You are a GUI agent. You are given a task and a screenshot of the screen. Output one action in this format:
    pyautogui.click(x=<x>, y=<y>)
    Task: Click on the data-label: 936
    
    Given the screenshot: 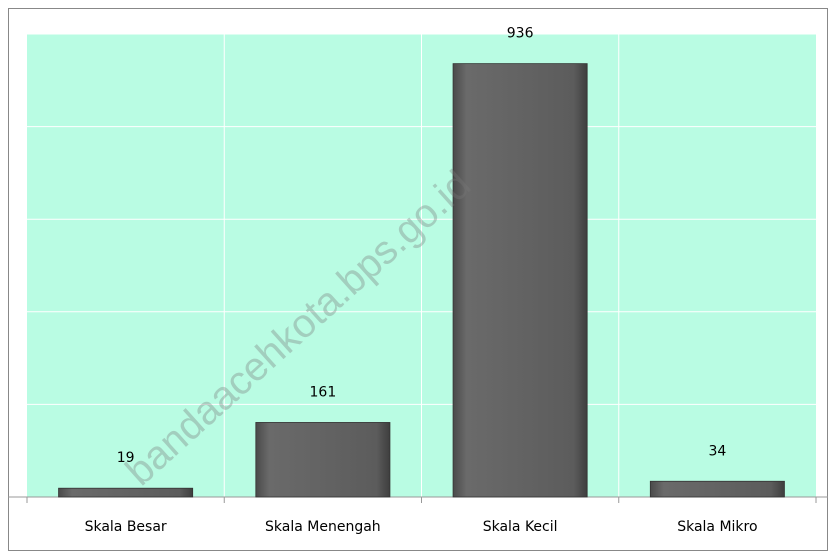 What is the action you would take?
    pyautogui.click(x=520, y=34)
    